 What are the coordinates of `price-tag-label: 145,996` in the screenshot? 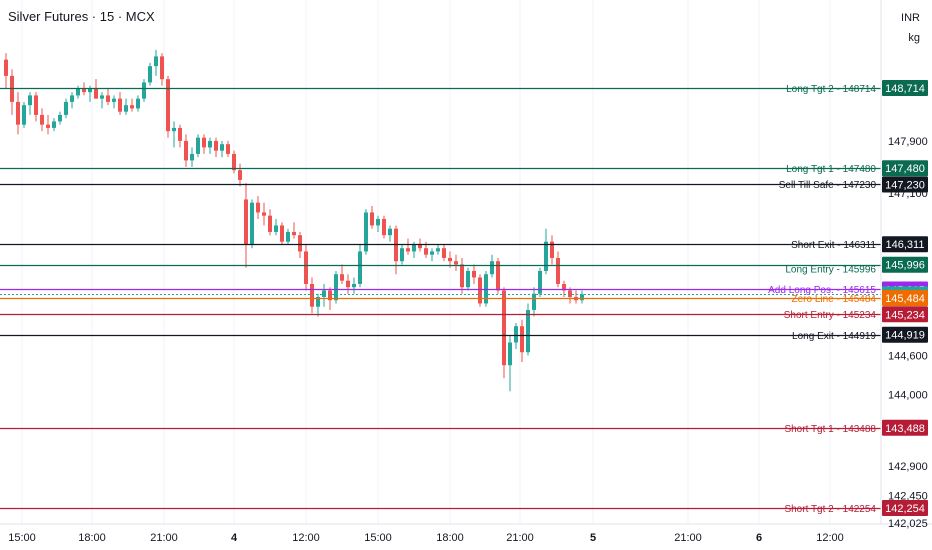 It's located at (905, 266).